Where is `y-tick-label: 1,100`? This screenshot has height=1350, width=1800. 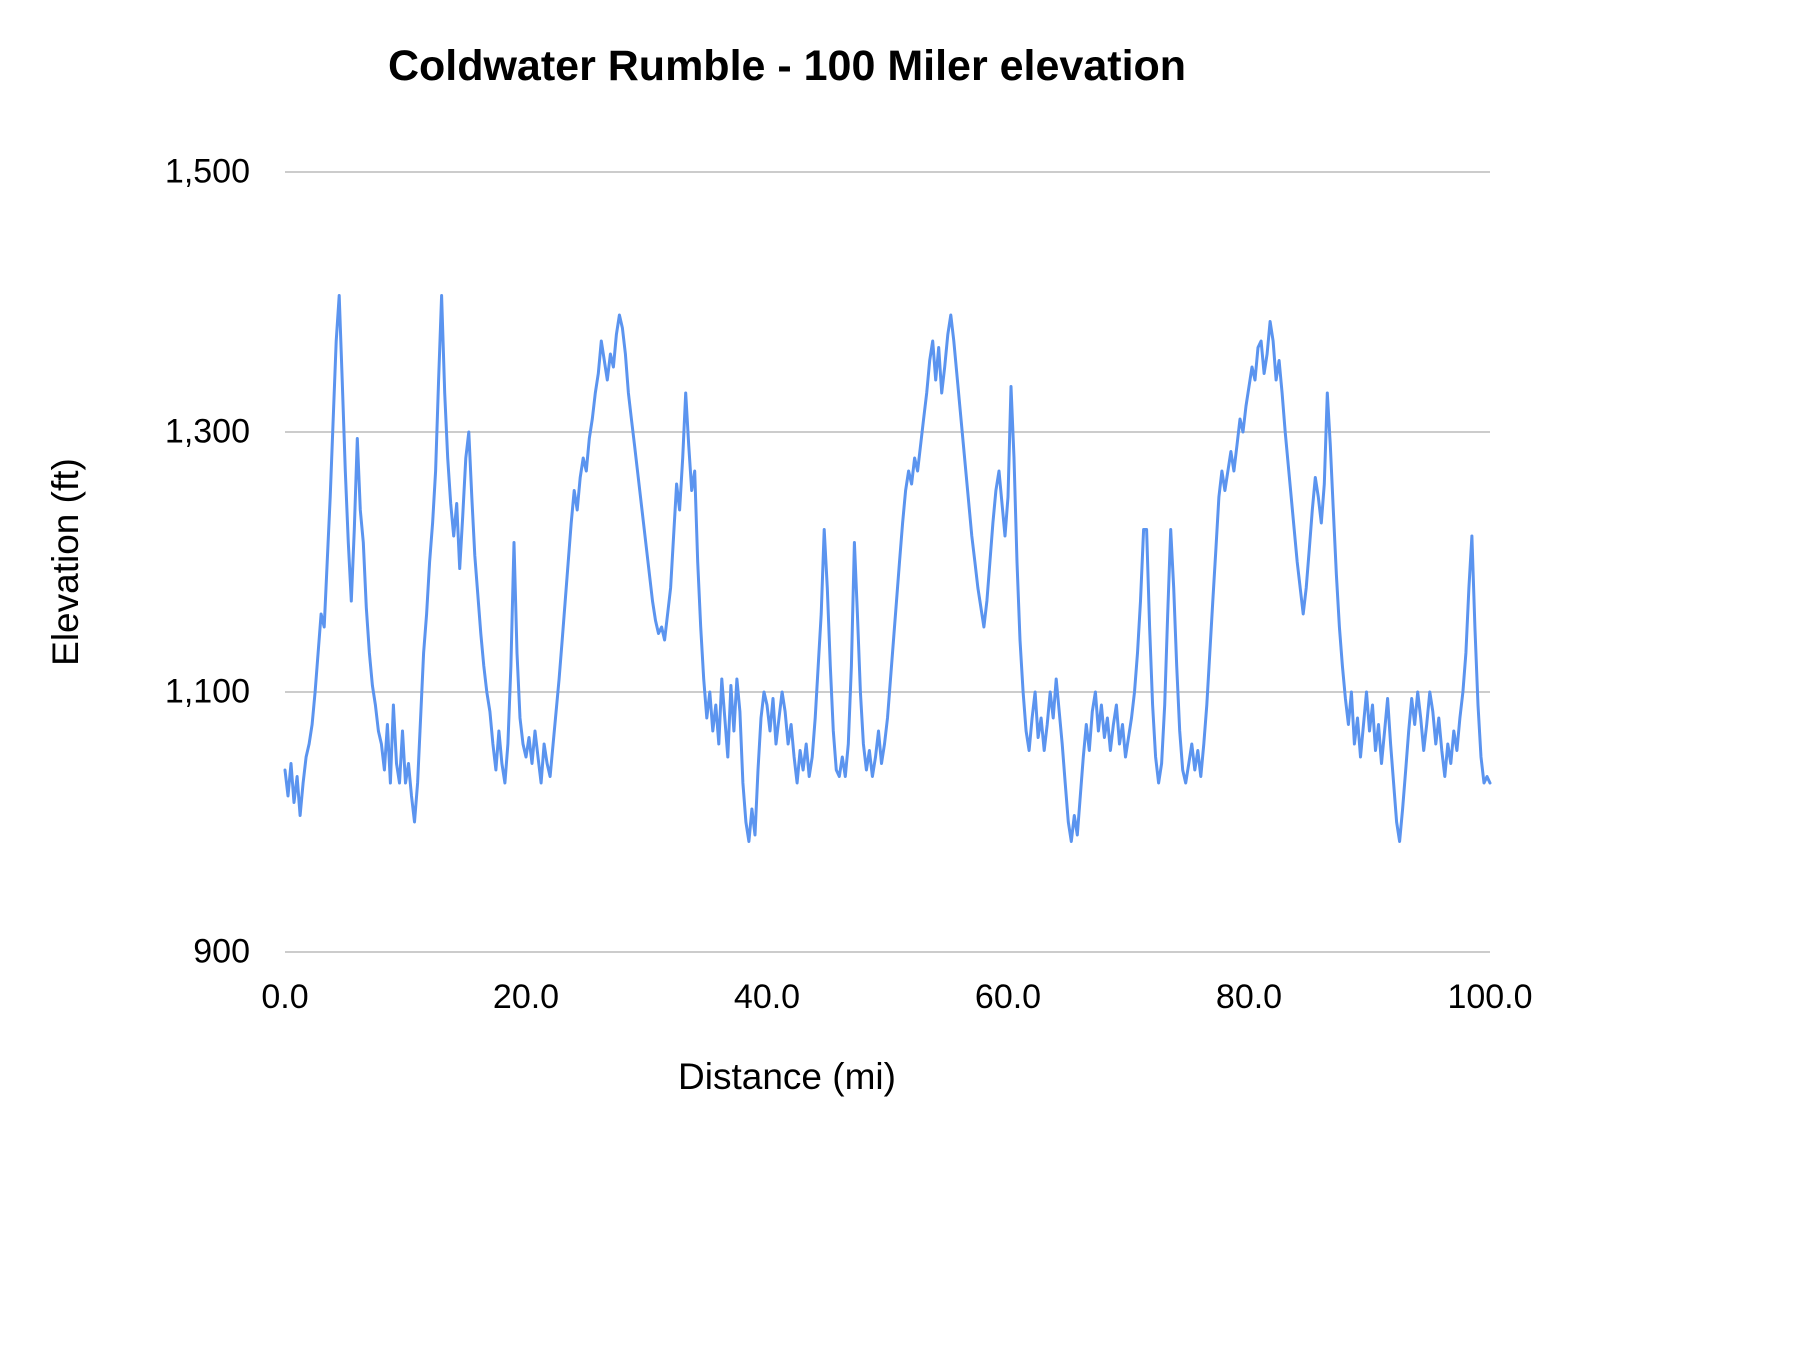 y-tick-label: 1,100 is located at coordinates (207, 691).